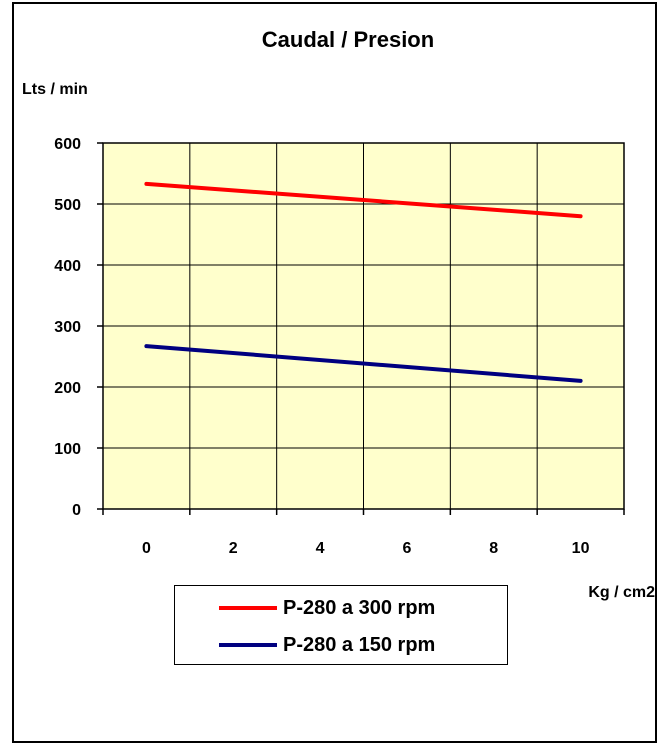  I want to click on x-tick-label: 10, so click(581, 548).